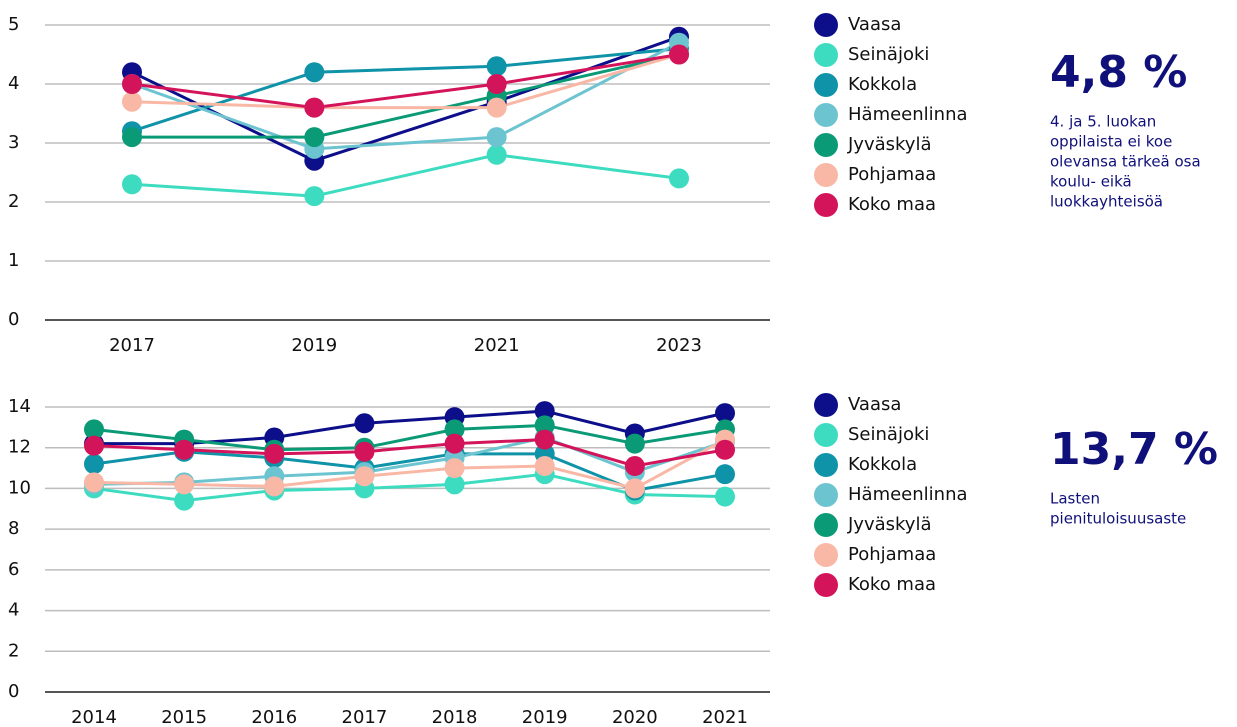  What do you see at coordinates (679, 345) in the screenshot?
I see `x-tick-label: 2023` at bounding box center [679, 345].